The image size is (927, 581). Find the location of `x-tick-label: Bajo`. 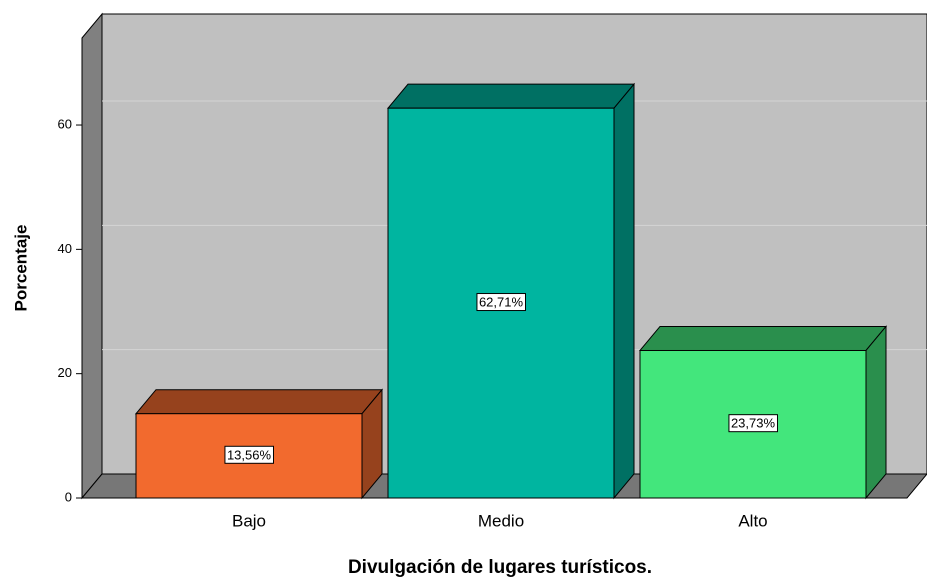

x-tick-label: Bajo is located at coordinates (249, 520).